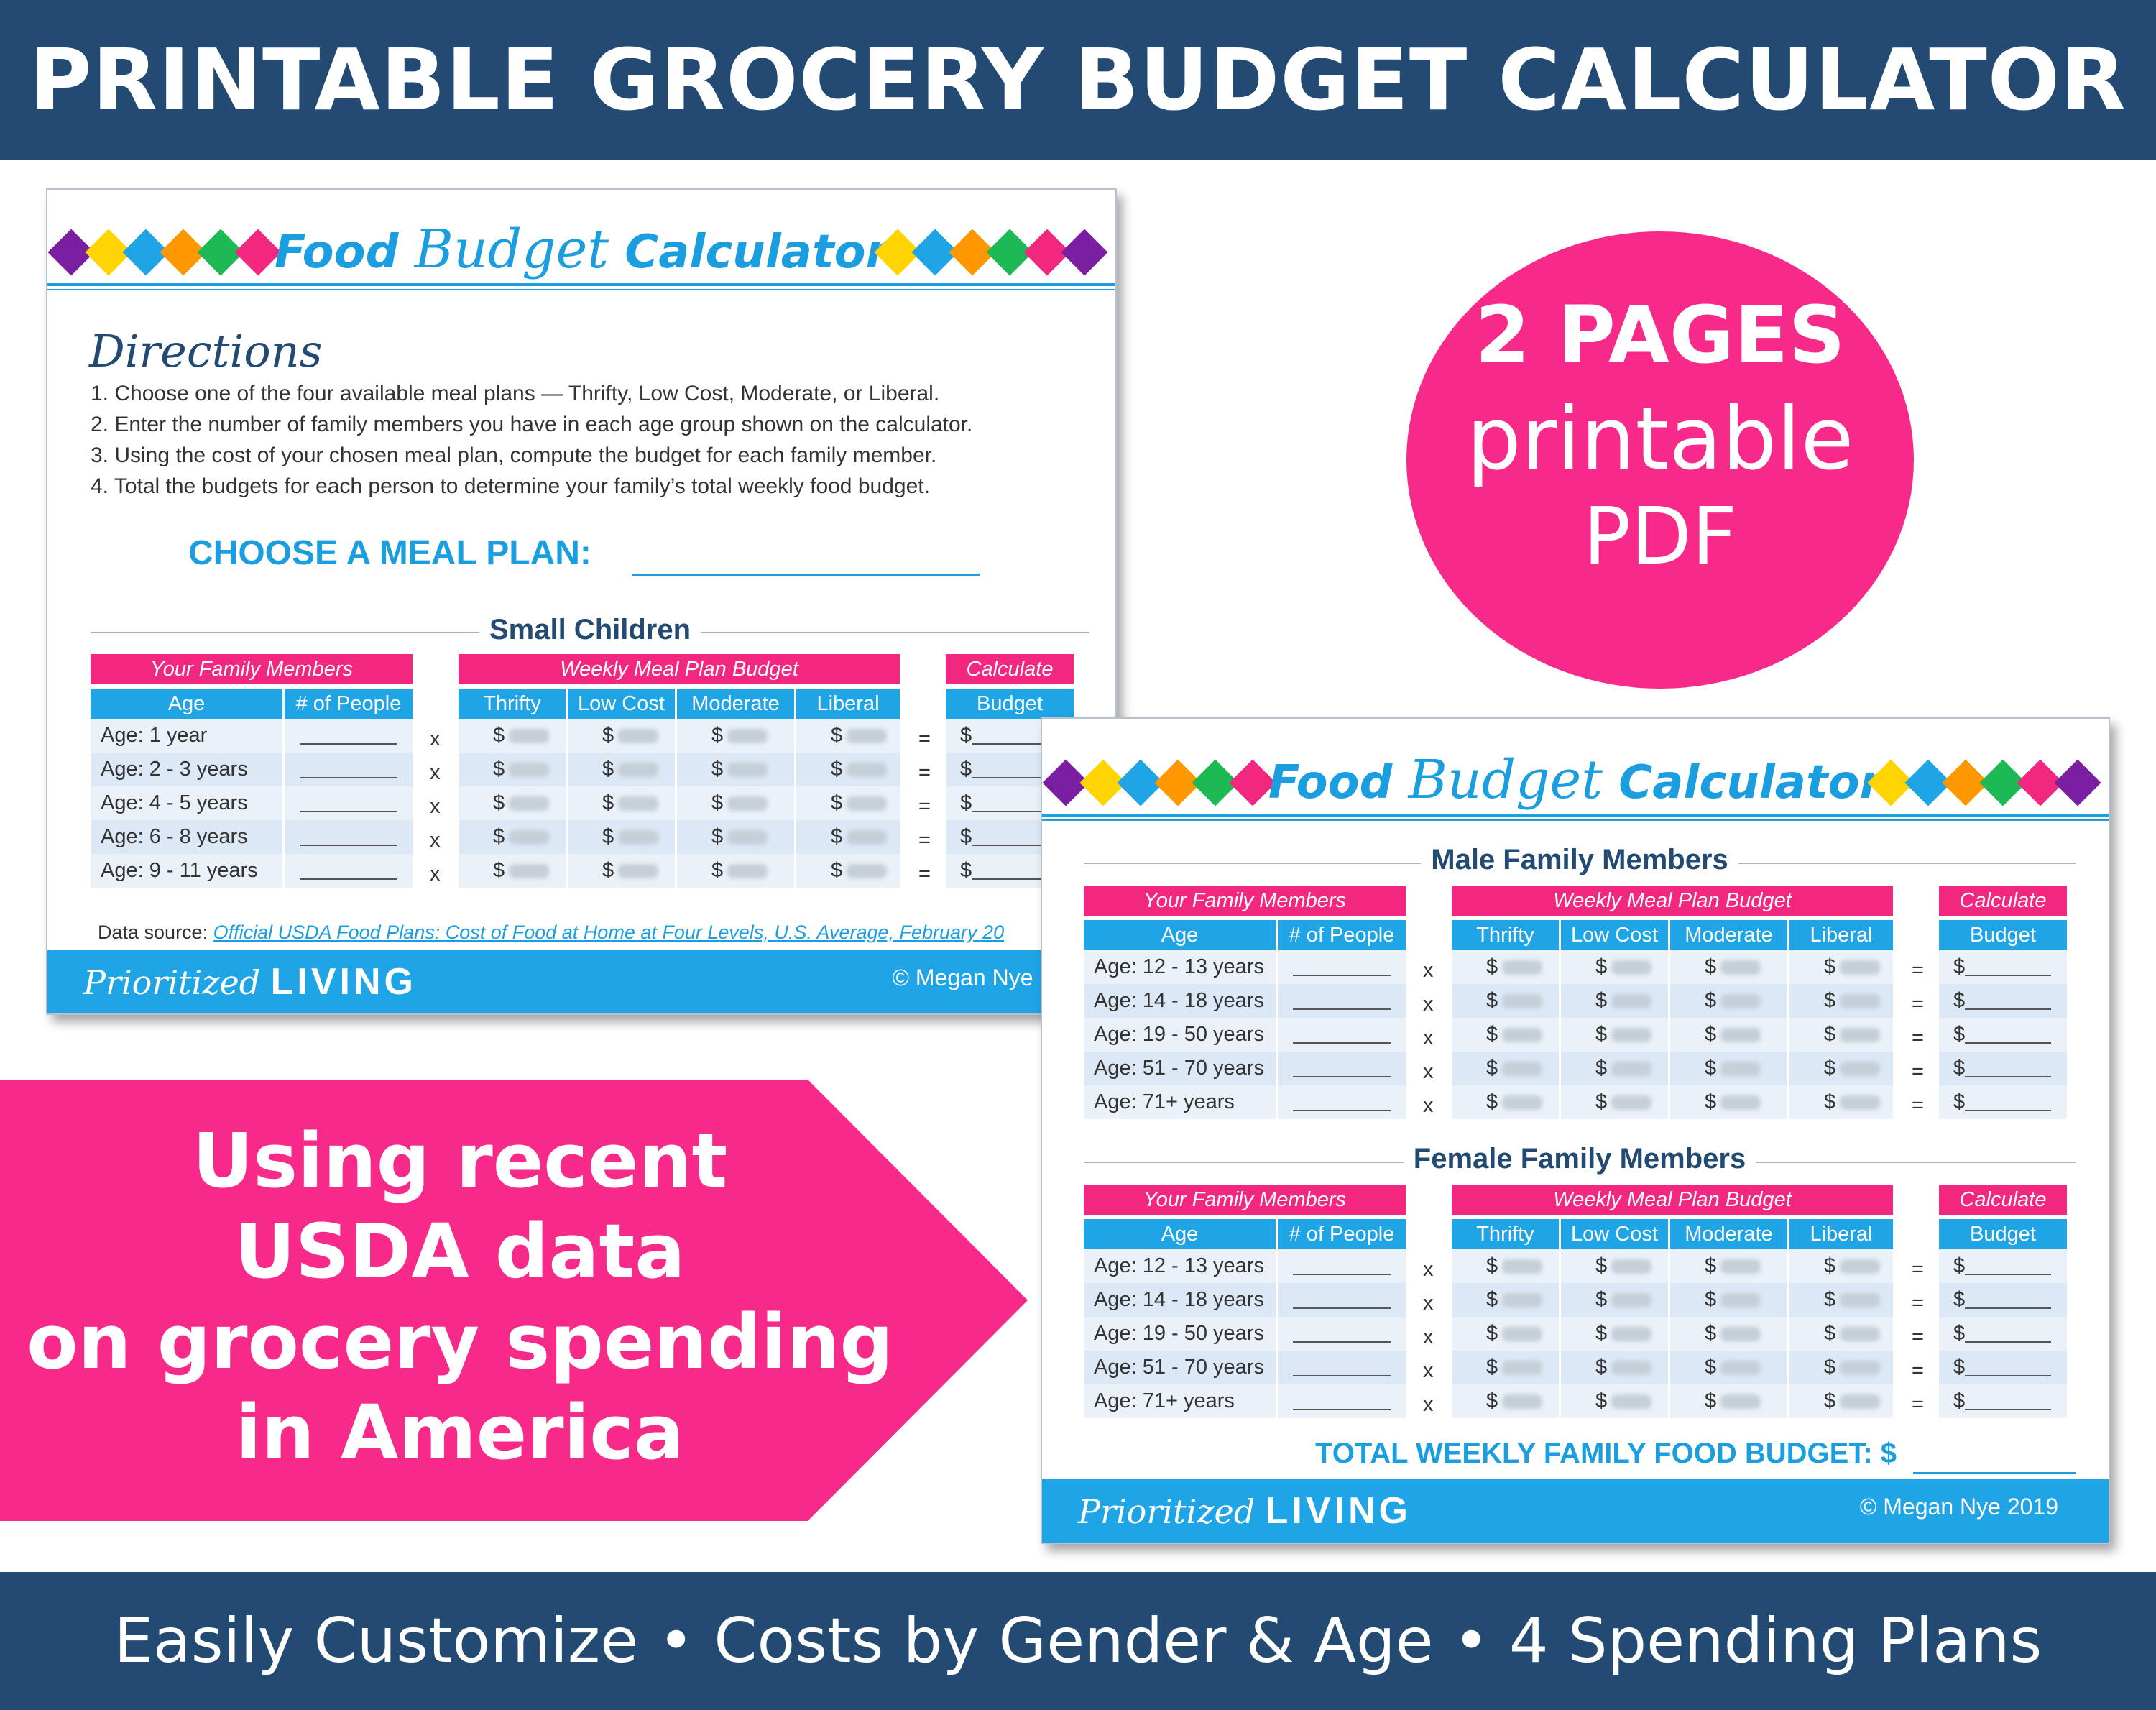  I want to click on table-row: Age: 9 - 11 years, so click(252, 871).